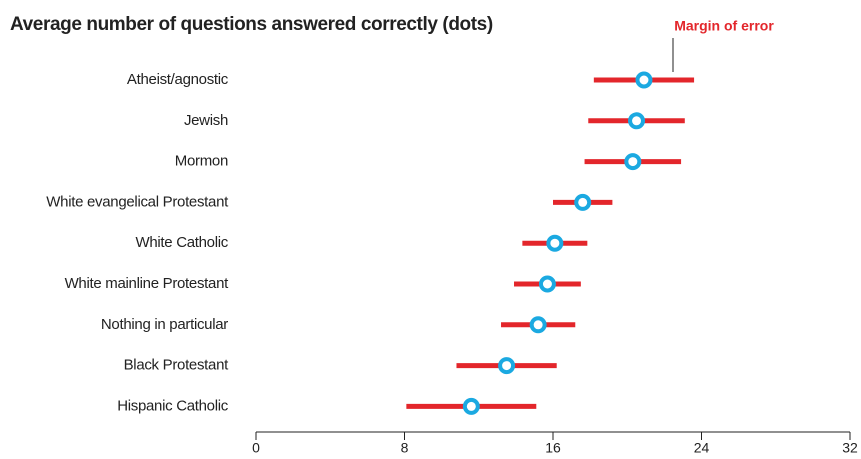 Image resolution: width=861 pixels, height=459 pixels. Describe the element at coordinates (173, 405) in the screenshot. I see `category-label: Hispanic Catholic` at that location.